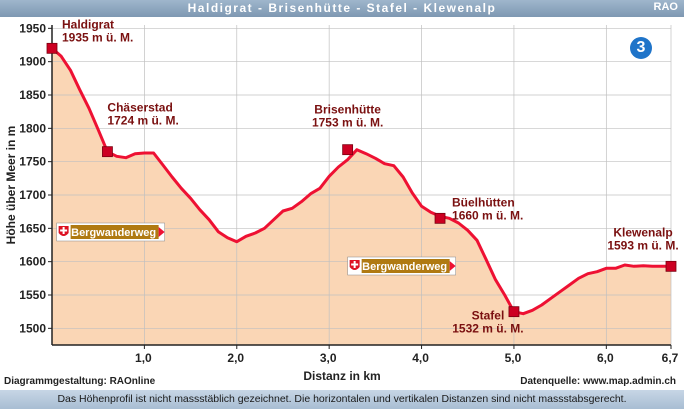  What do you see at coordinates (328, 358) in the screenshot?
I see `x-tick-label: 3,0` at bounding box center [328, 358].